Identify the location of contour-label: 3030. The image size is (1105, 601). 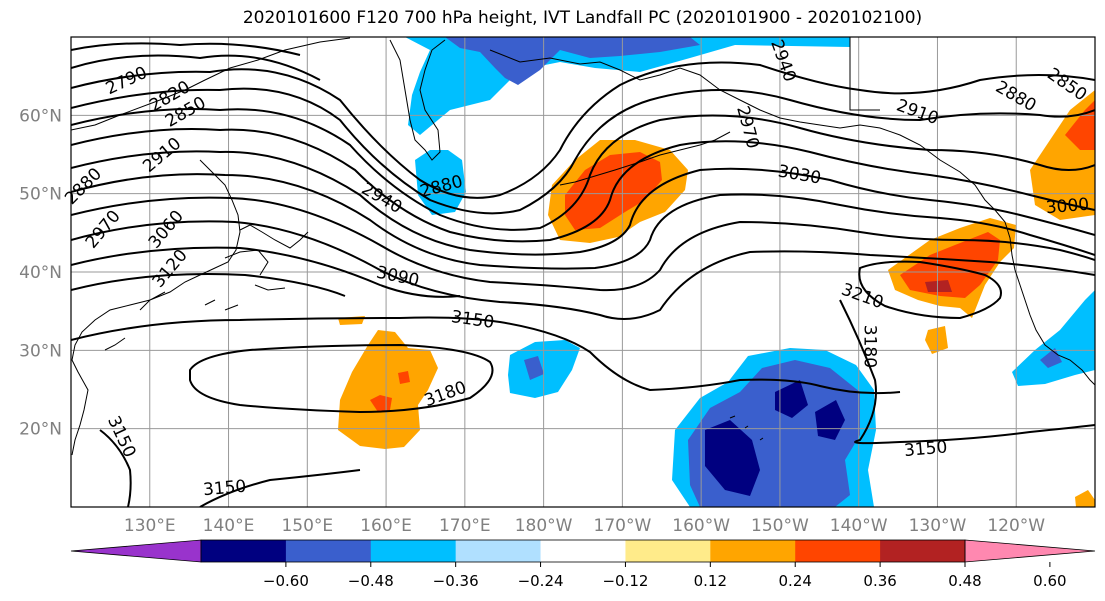
(799, 174).